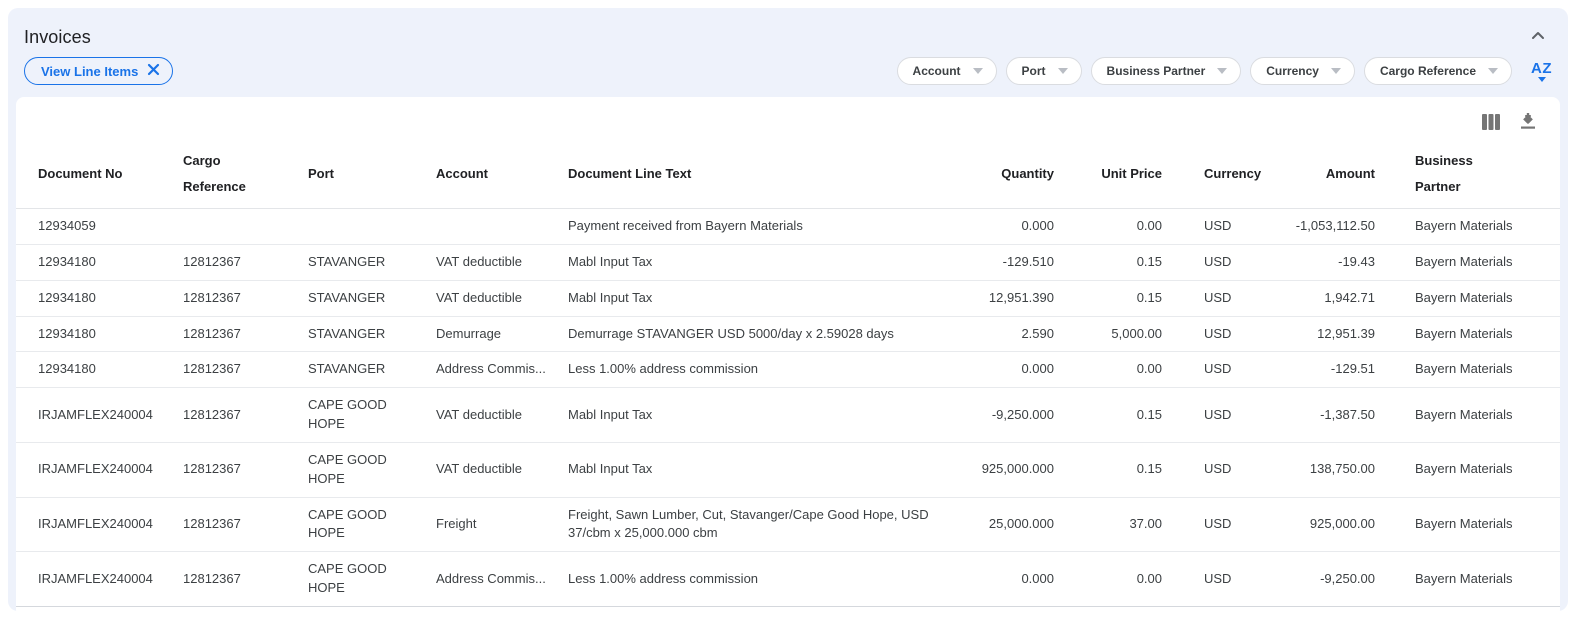 This screenshot has height=619, width=1576. I want to click on header-amount: Amount, so click(1350, 173).